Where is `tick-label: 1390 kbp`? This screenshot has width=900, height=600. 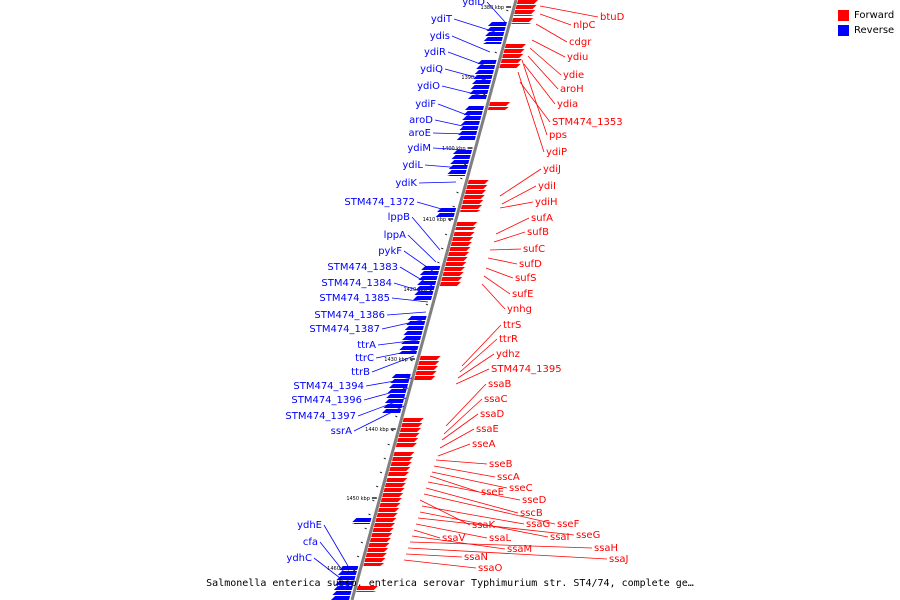
tick-label: 1390 kbp is located at coordinates (473, 78).